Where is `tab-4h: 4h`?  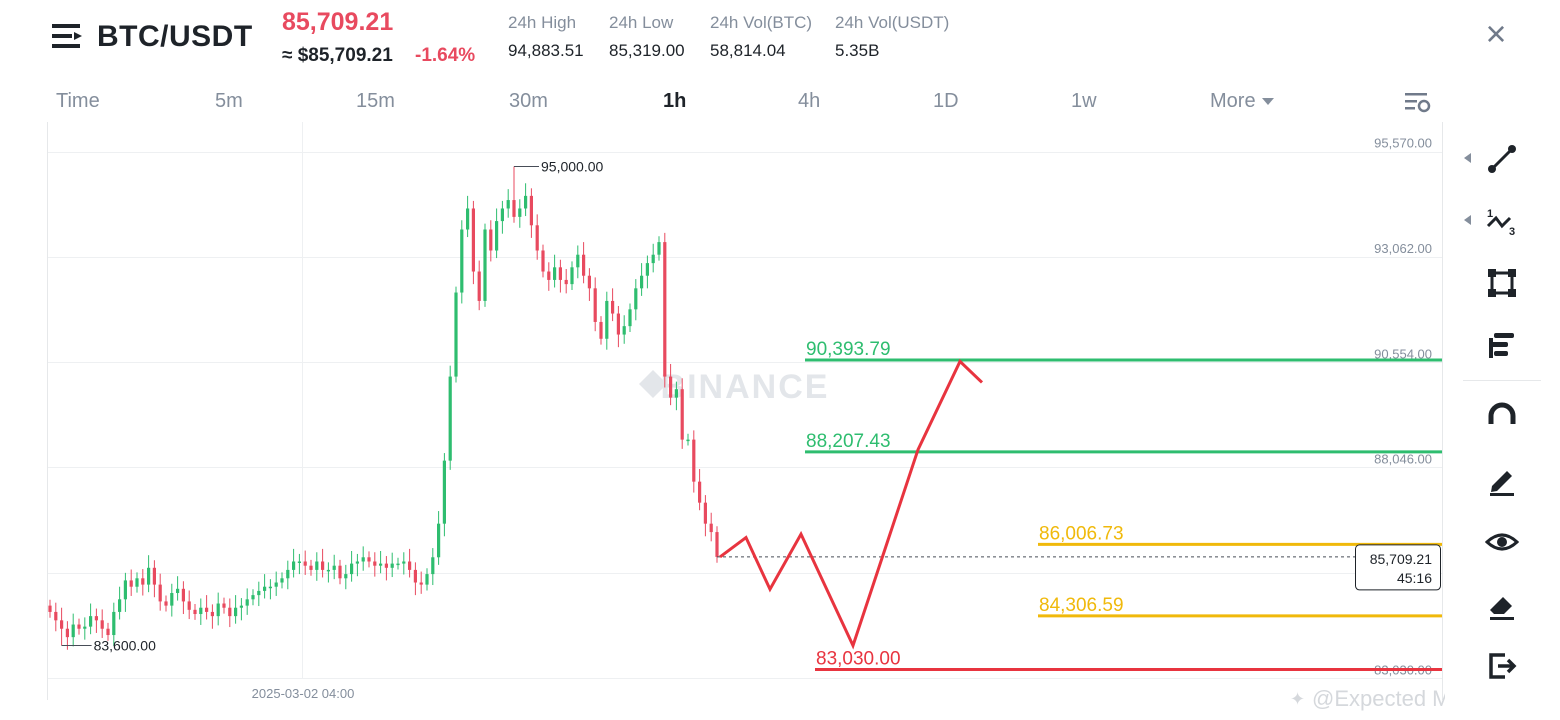
tab-4h: 4h is located at coordinates (809, 101).